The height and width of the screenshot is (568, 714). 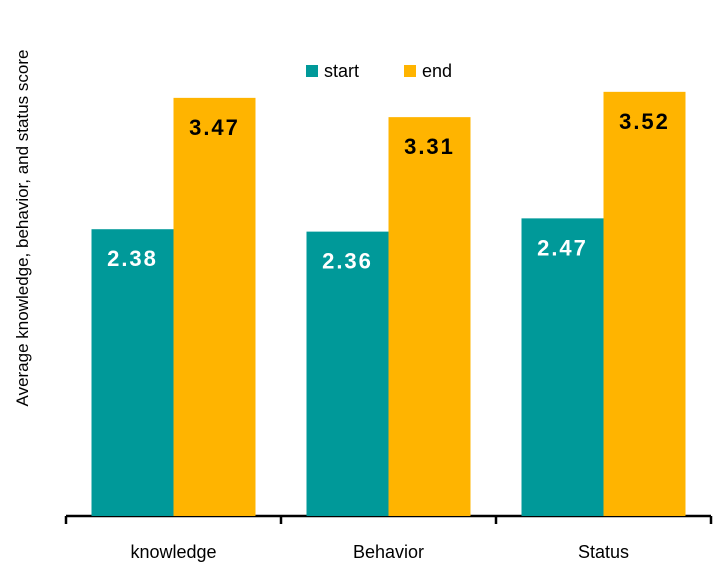 I want to click on bar-start-status, so click(x=562, y=367).